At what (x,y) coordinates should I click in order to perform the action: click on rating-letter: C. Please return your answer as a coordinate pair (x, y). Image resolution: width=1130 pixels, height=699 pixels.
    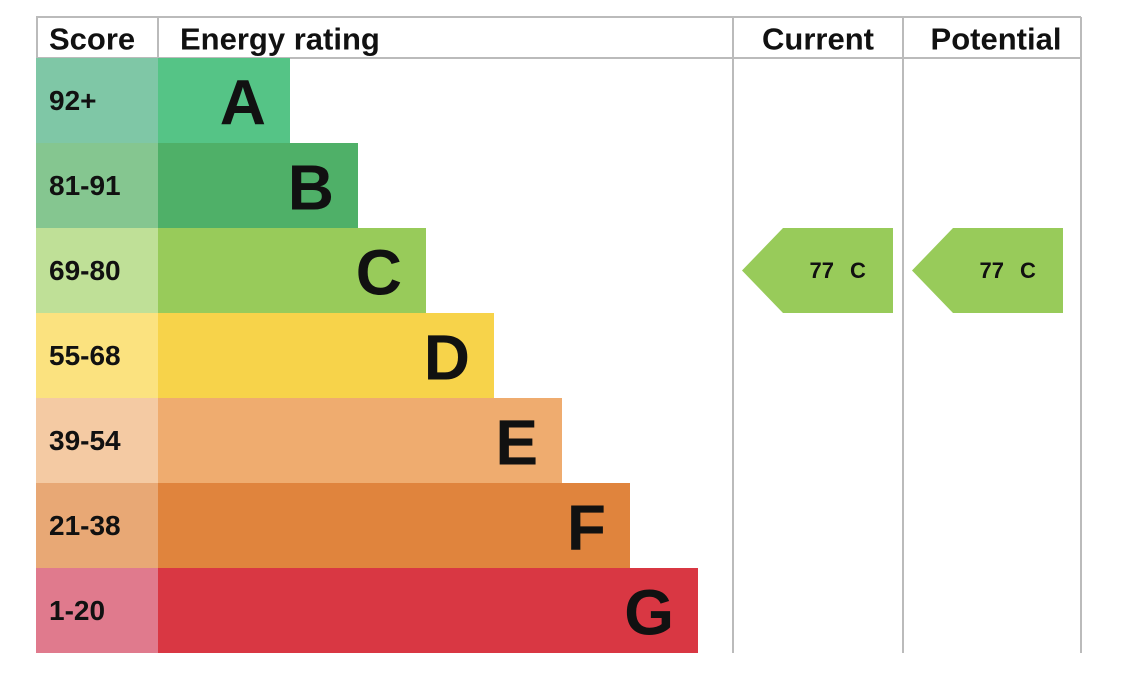
    Looking at the image, I should click on (379, 273).